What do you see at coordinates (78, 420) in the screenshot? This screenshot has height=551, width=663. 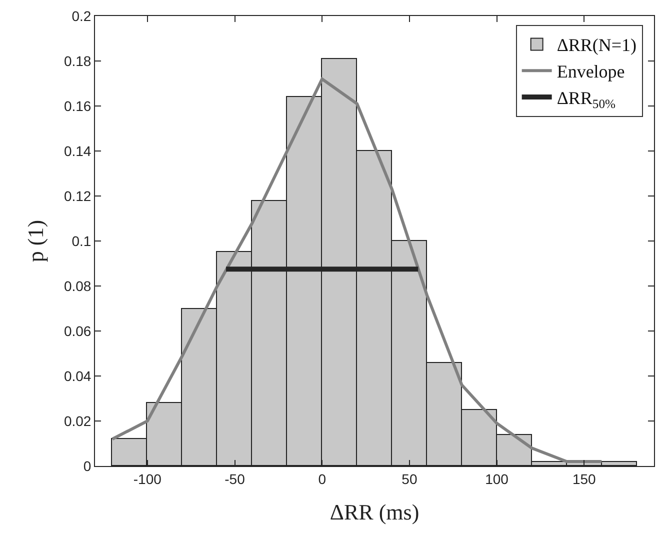 I see `y-tick-label: 0.02` at bounding box center [78, 420].